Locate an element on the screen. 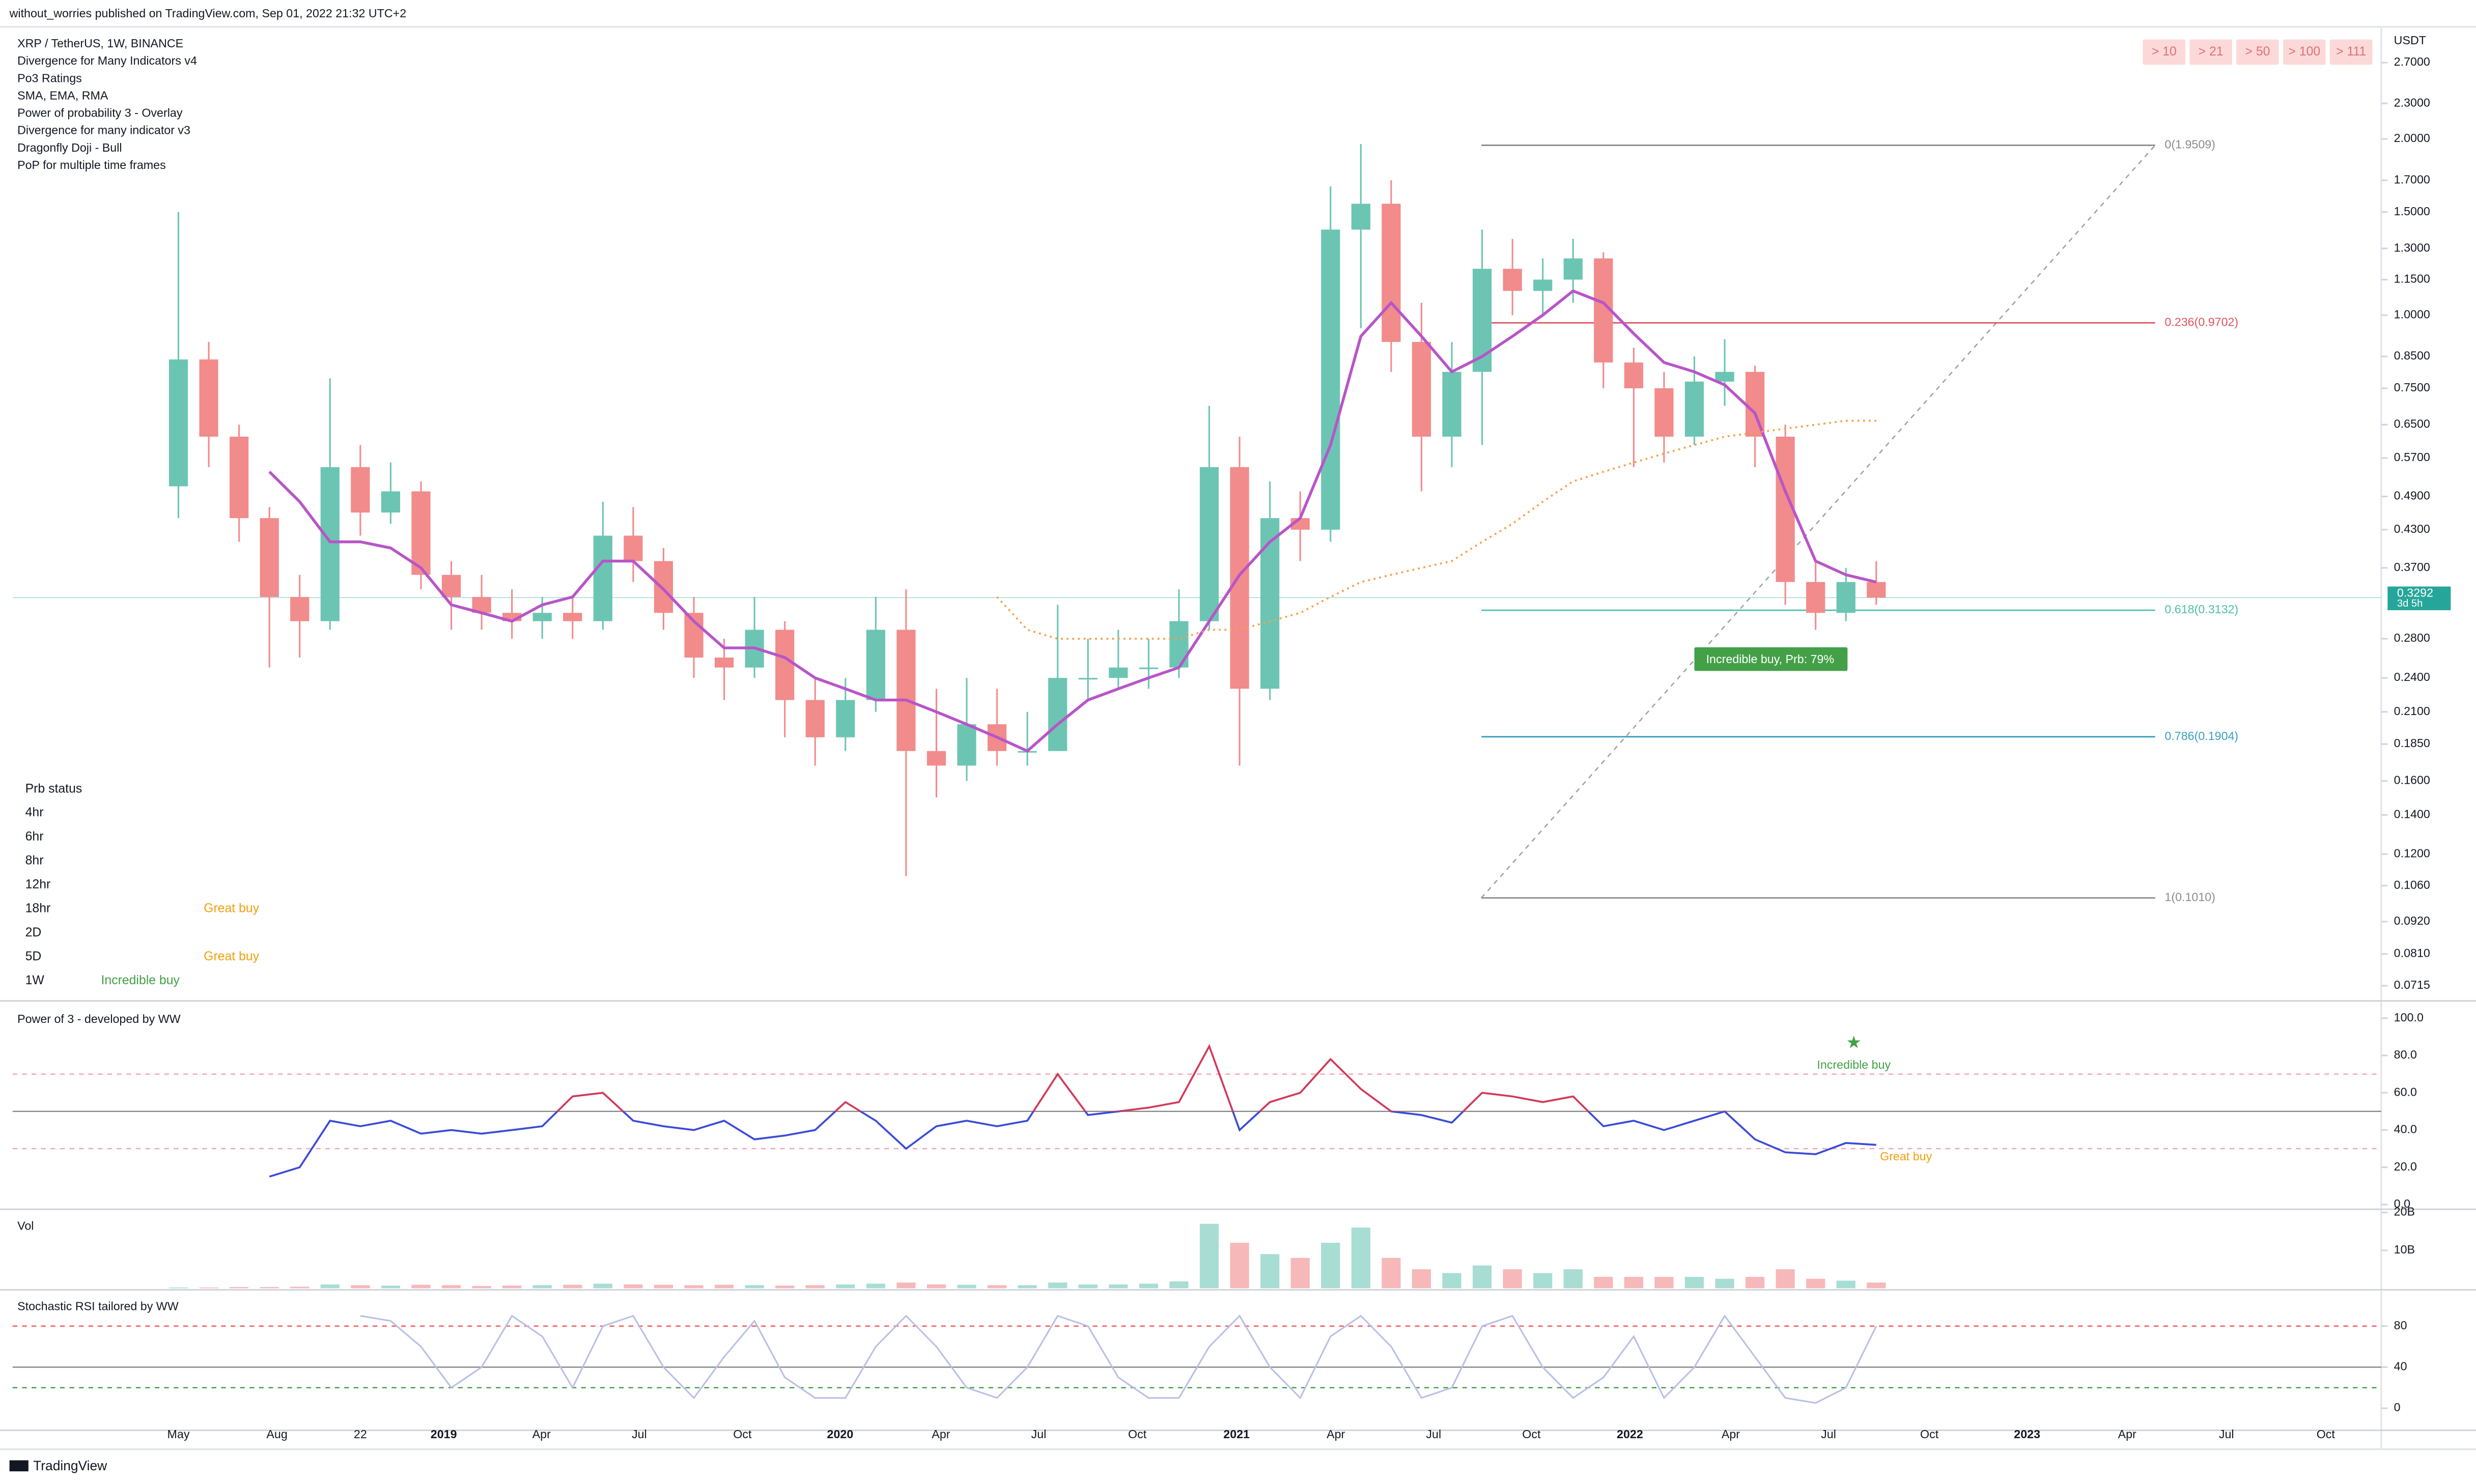  x-tick-label: May is located at coordinates (178, 1434).